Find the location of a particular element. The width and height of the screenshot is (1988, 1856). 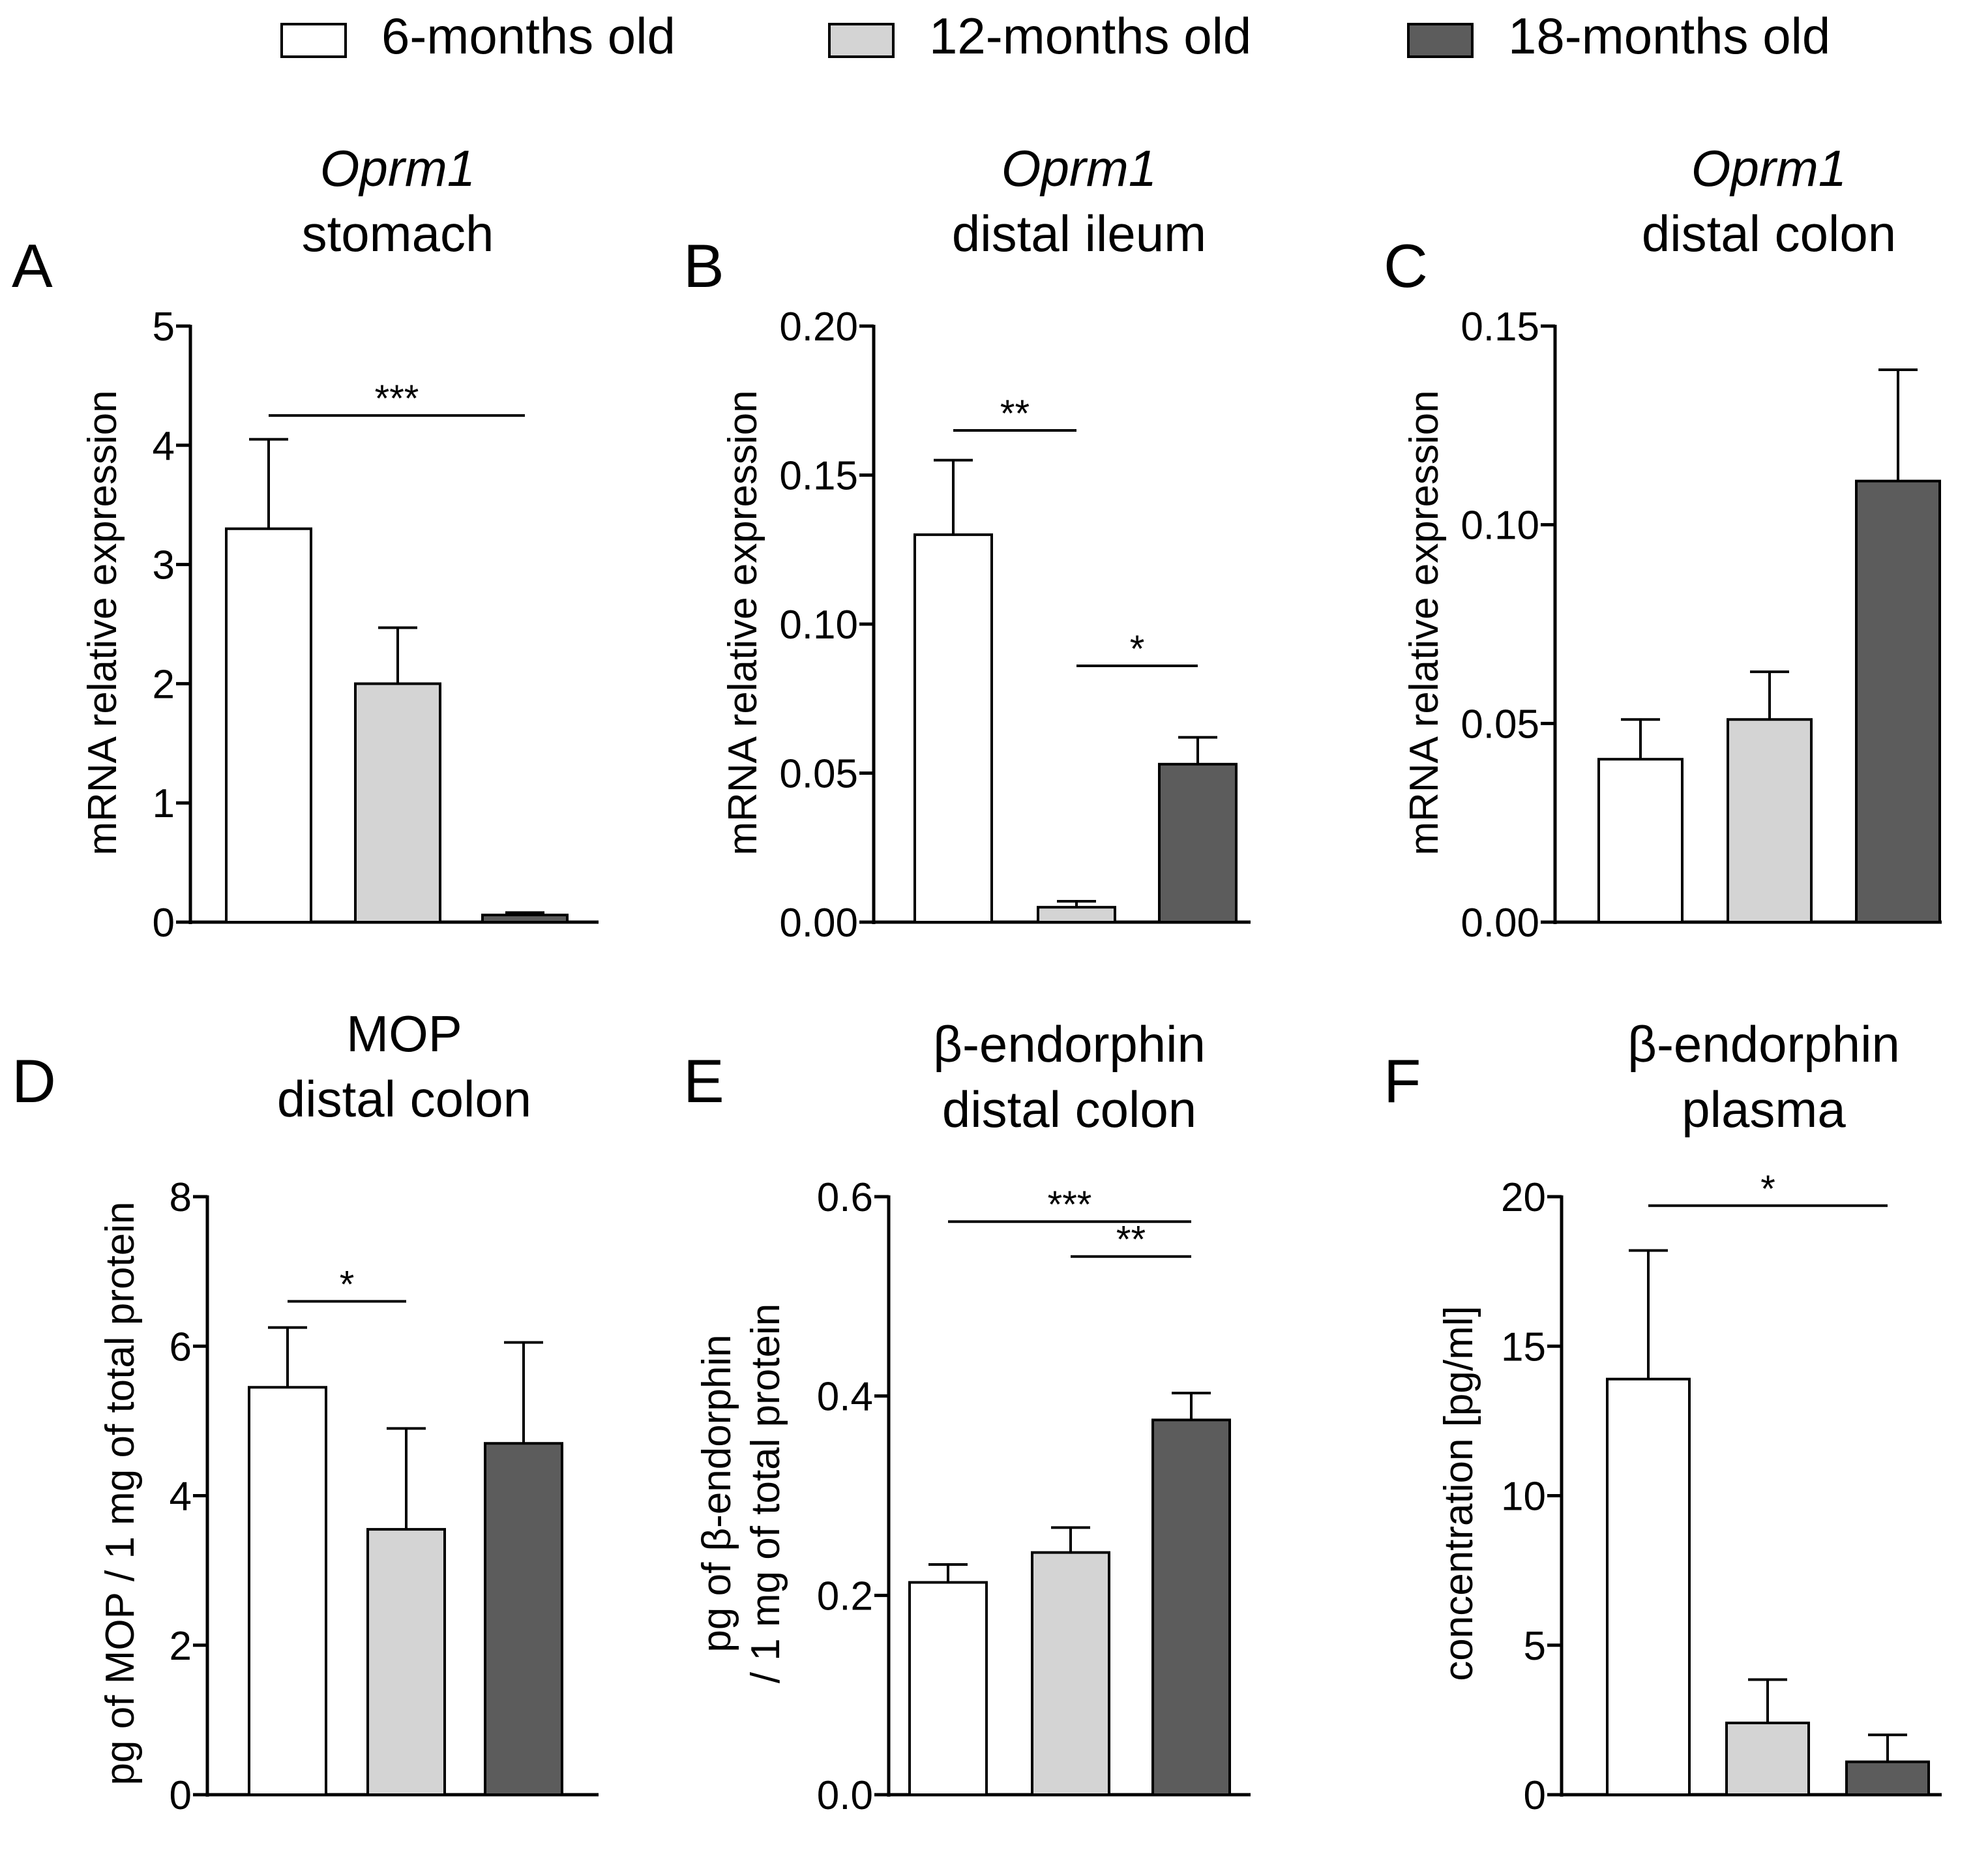

y-tick-label: 6 is located at coordinates (181, 1347).